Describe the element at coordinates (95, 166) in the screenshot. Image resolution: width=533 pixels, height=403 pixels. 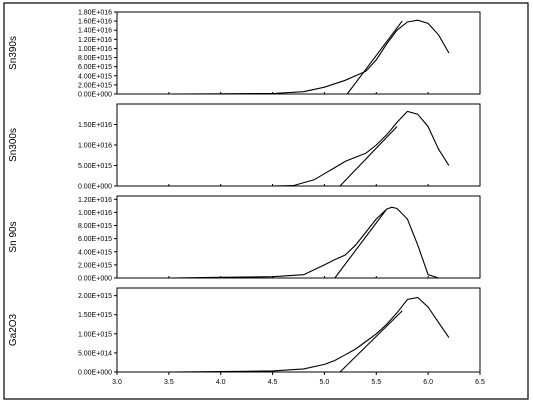
I see `y-tick-label: 5.00E+015` at that location.